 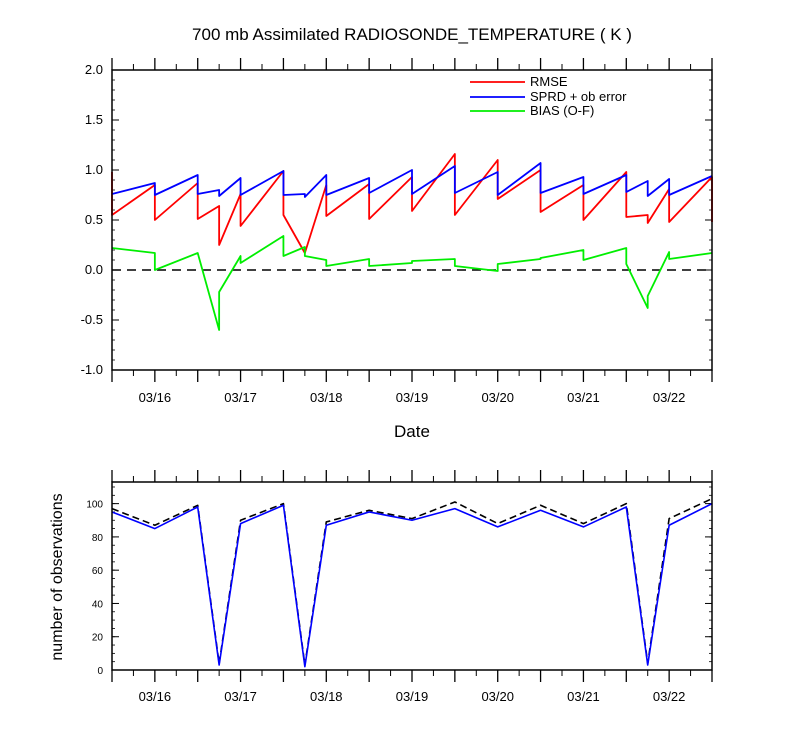 I want to click on y-tick-label: 20, so click(x=98, y=638).